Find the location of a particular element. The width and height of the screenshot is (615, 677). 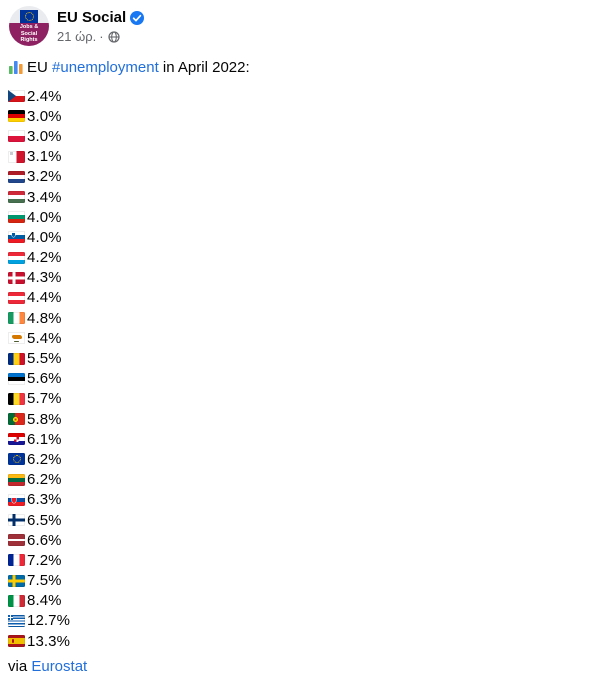

list-item: 5.7% is located at coordinates (311, 399).